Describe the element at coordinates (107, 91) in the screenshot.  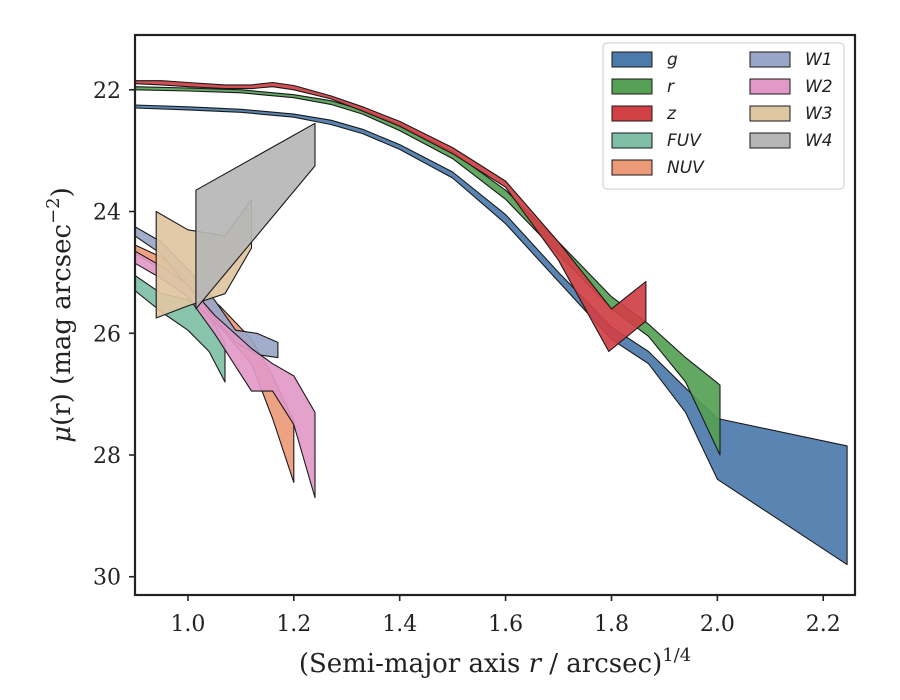
I see `y-tick-label: 22` at that location.